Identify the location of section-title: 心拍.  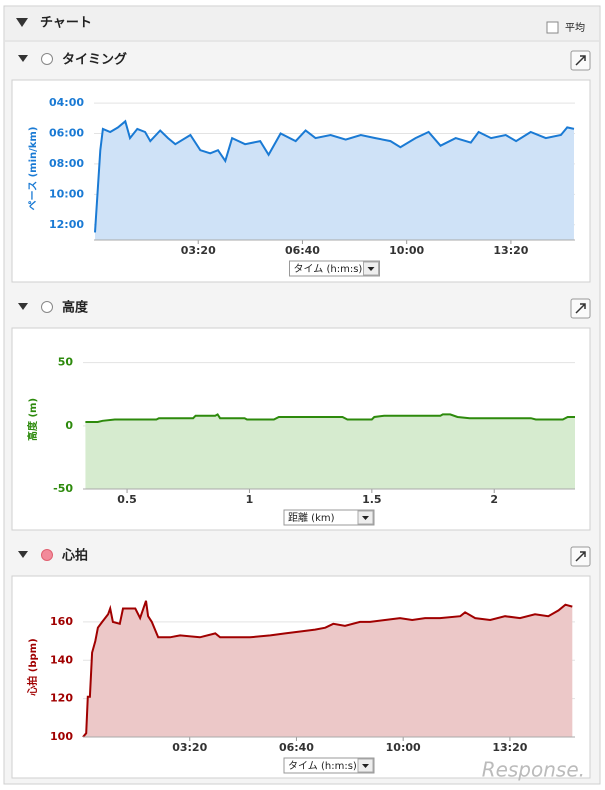
(74, 556).